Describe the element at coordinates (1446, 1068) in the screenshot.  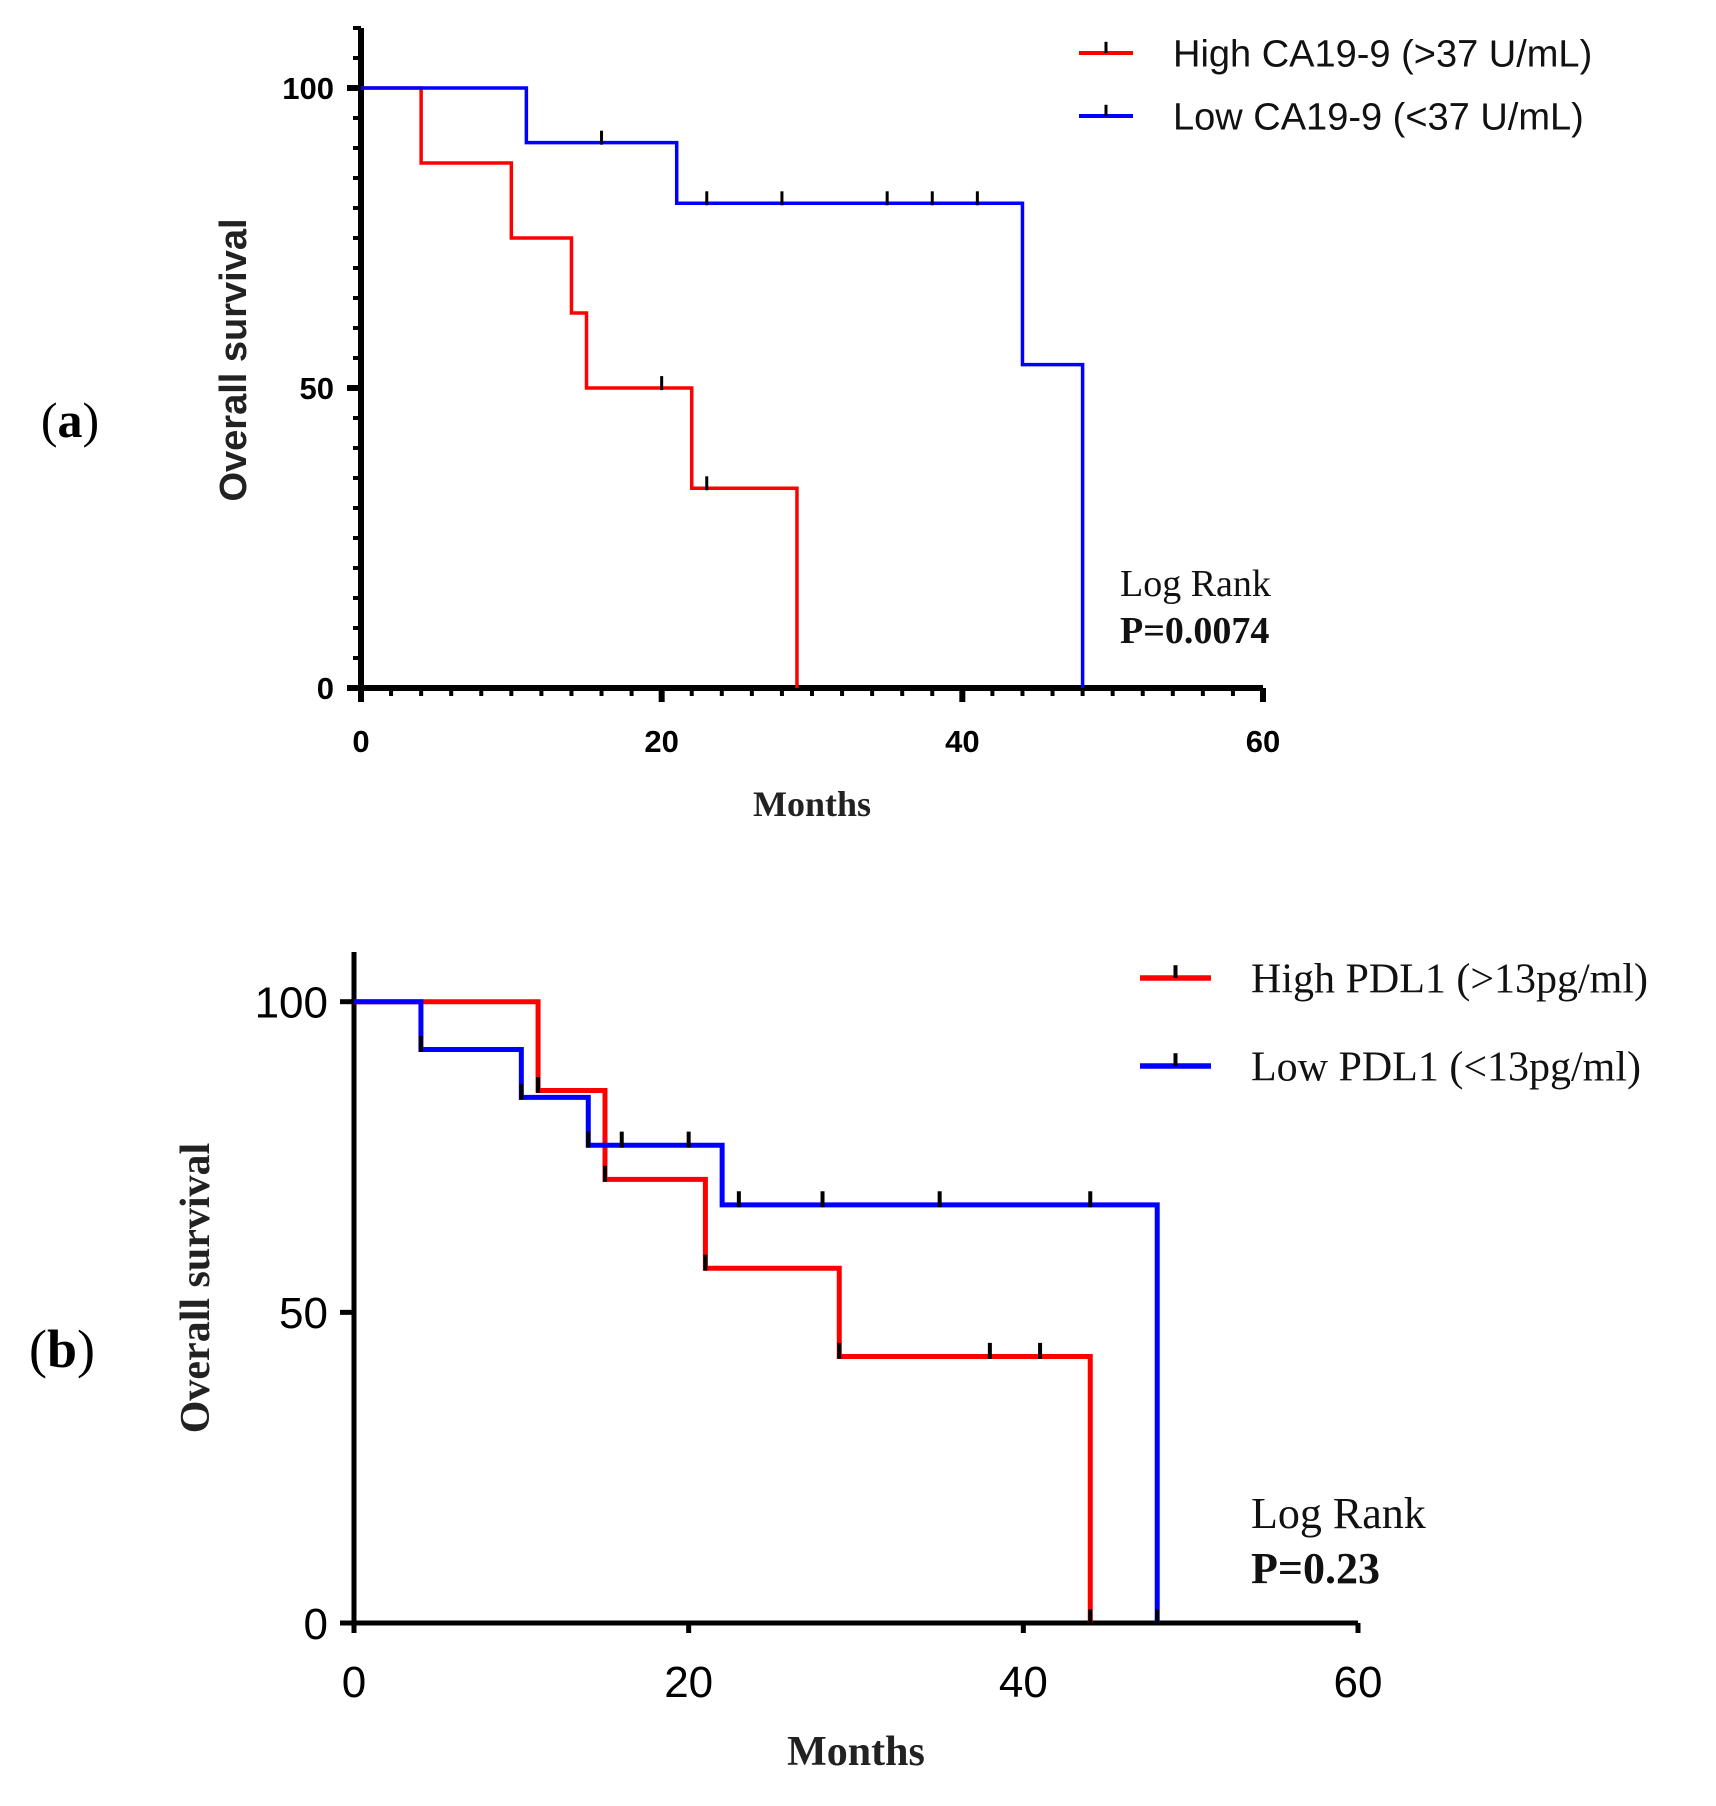
I see `legend-label-low: Low PDL1 (<13pg/ml)` at that location.